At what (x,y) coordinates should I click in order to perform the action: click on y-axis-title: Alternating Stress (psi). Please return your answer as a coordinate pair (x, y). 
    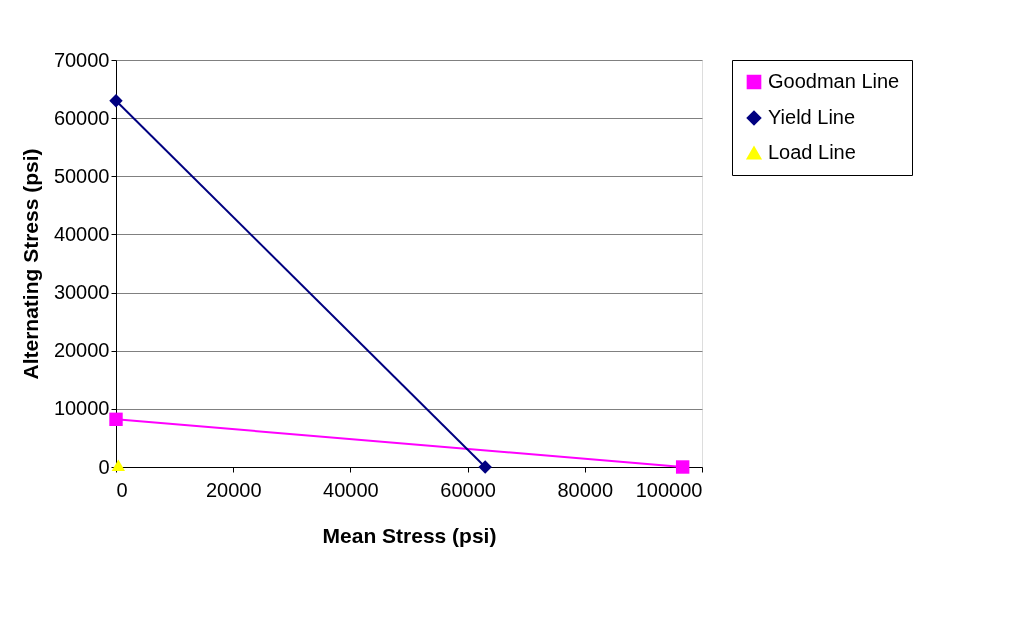
    Looking at the image, I should click on (30, 264).